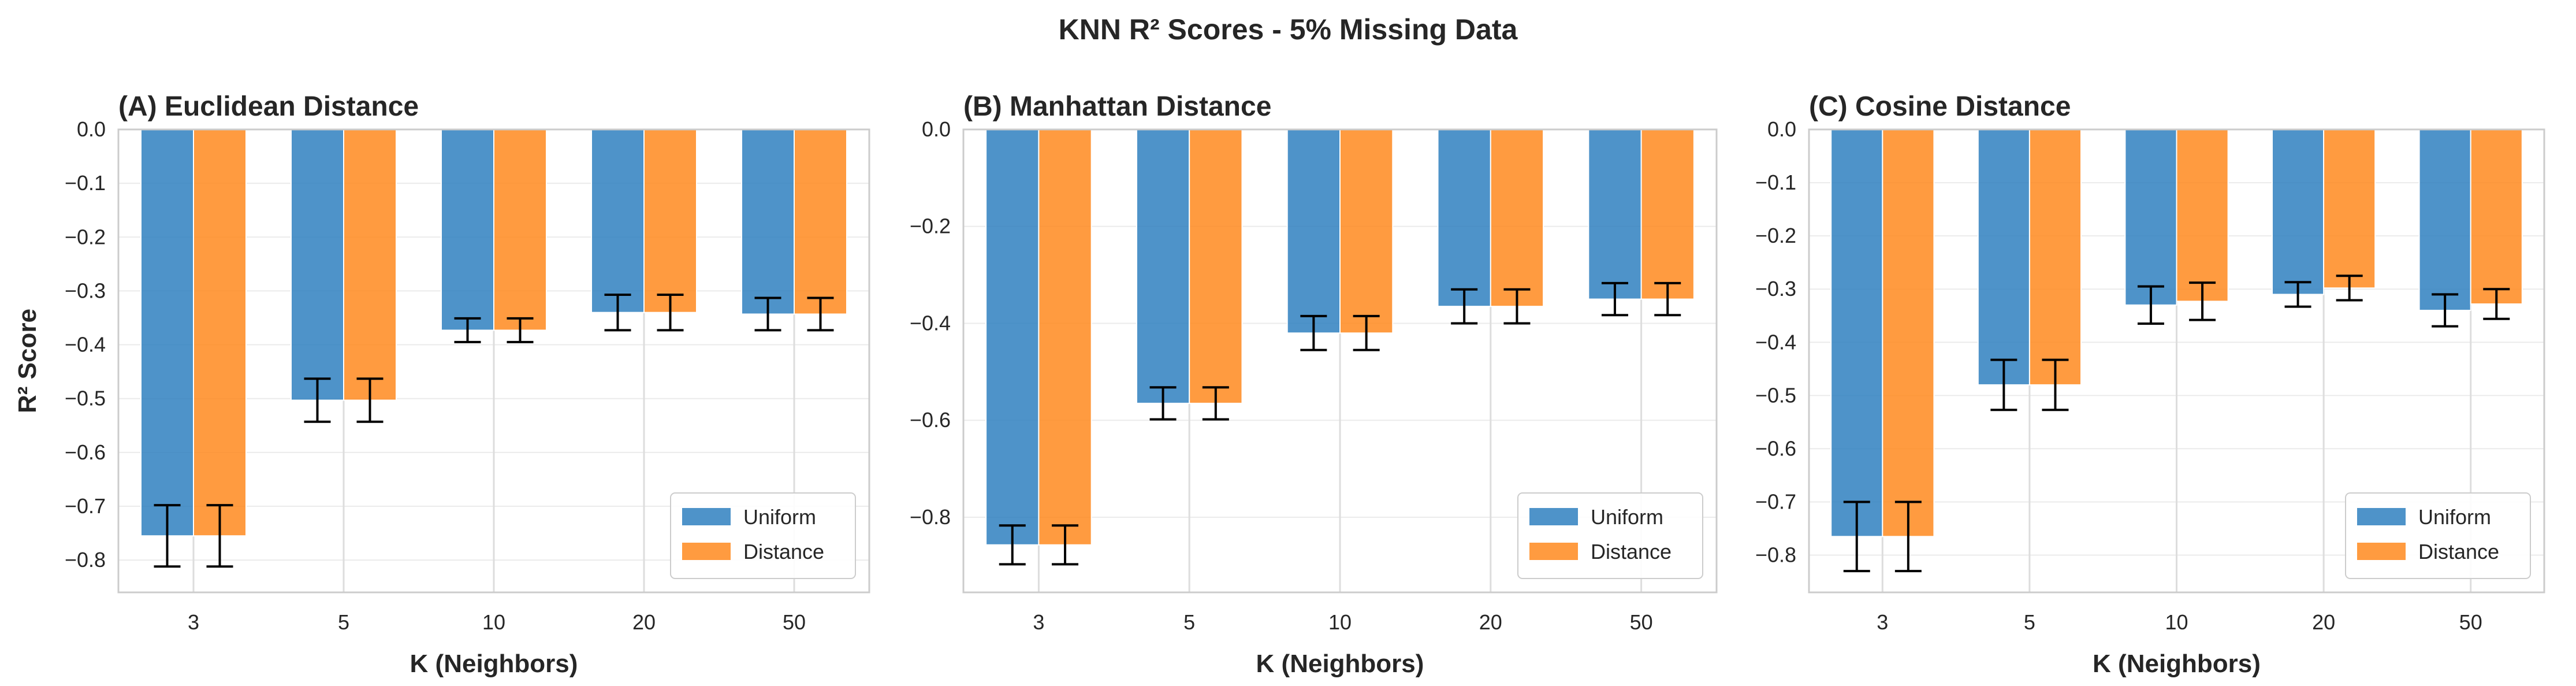  Describe the element at coordinates (86, 398) in the screenshot. I see `y-tick-label: −0.5` at that location.